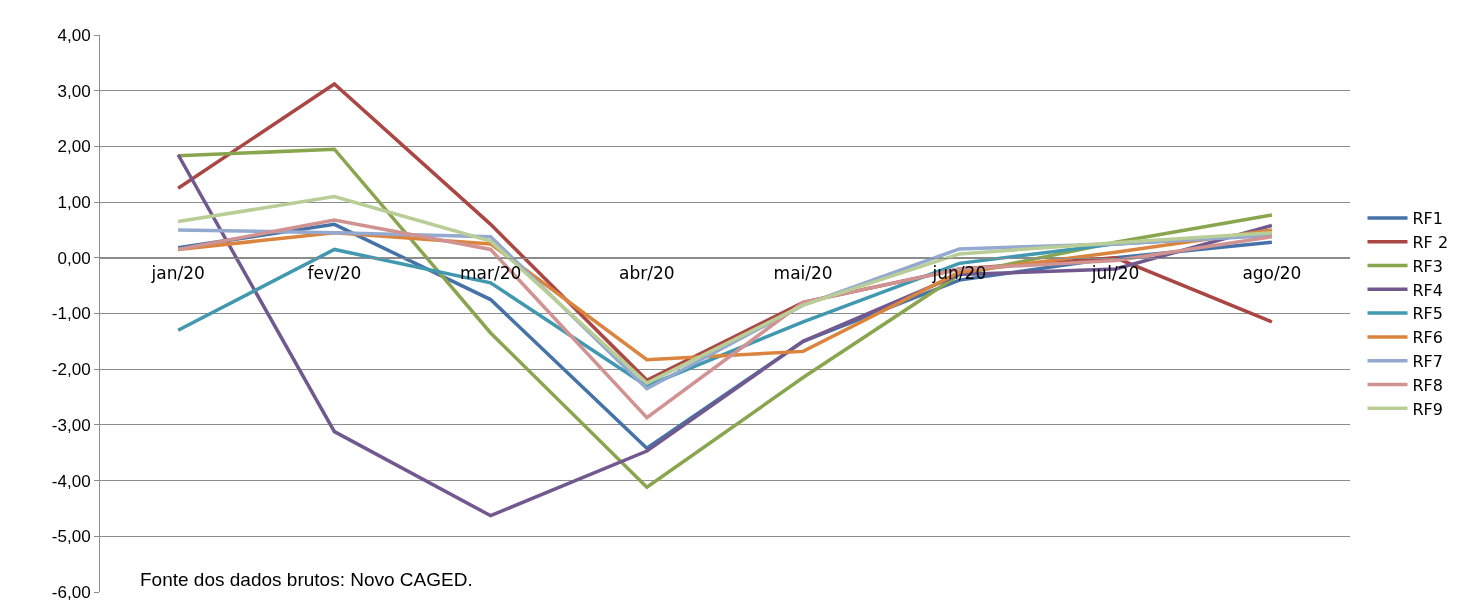 The image size is (1484, 613). What do you see at coordinates (177, 273) in the screenshot?
I see `x-tick-label: jan/20` at bounding box center [177, 273].